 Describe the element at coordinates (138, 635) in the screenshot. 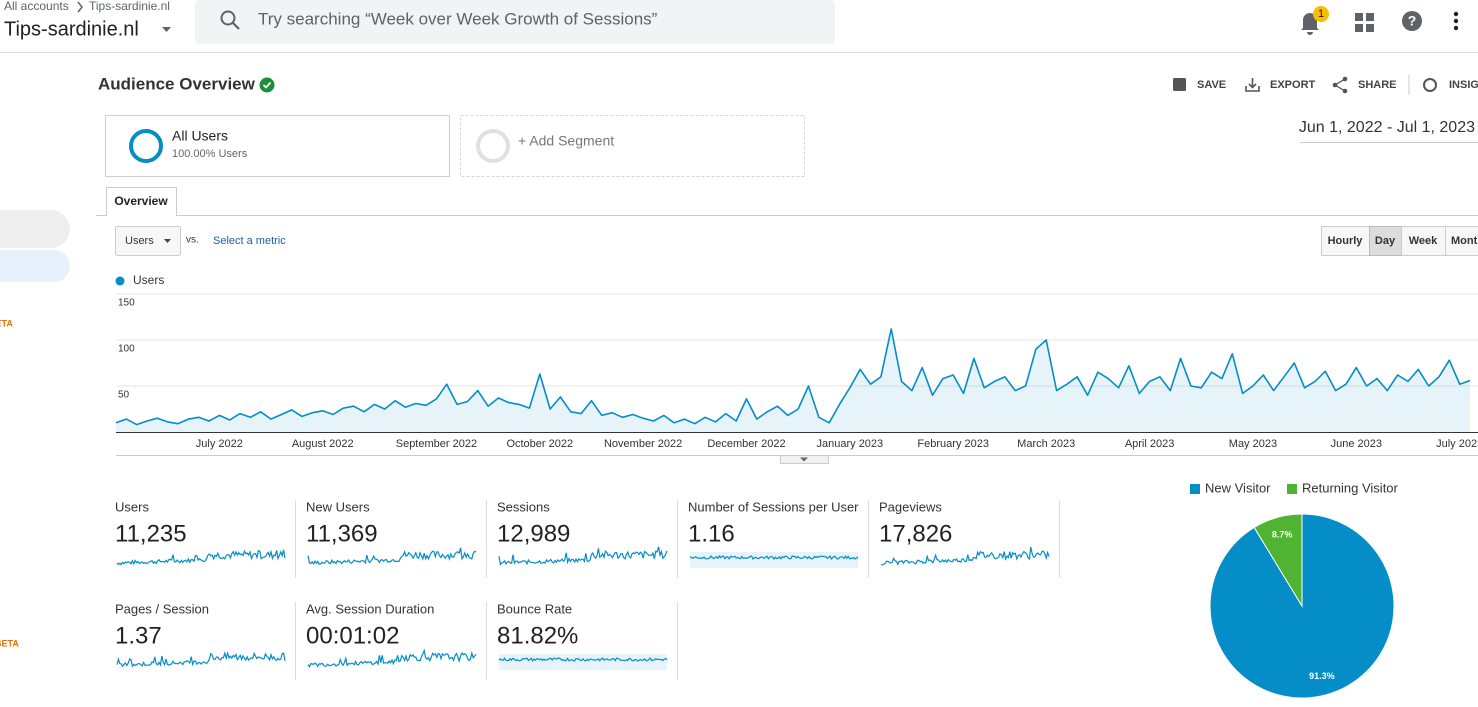

I see `metric-value: 1.37` at that location.